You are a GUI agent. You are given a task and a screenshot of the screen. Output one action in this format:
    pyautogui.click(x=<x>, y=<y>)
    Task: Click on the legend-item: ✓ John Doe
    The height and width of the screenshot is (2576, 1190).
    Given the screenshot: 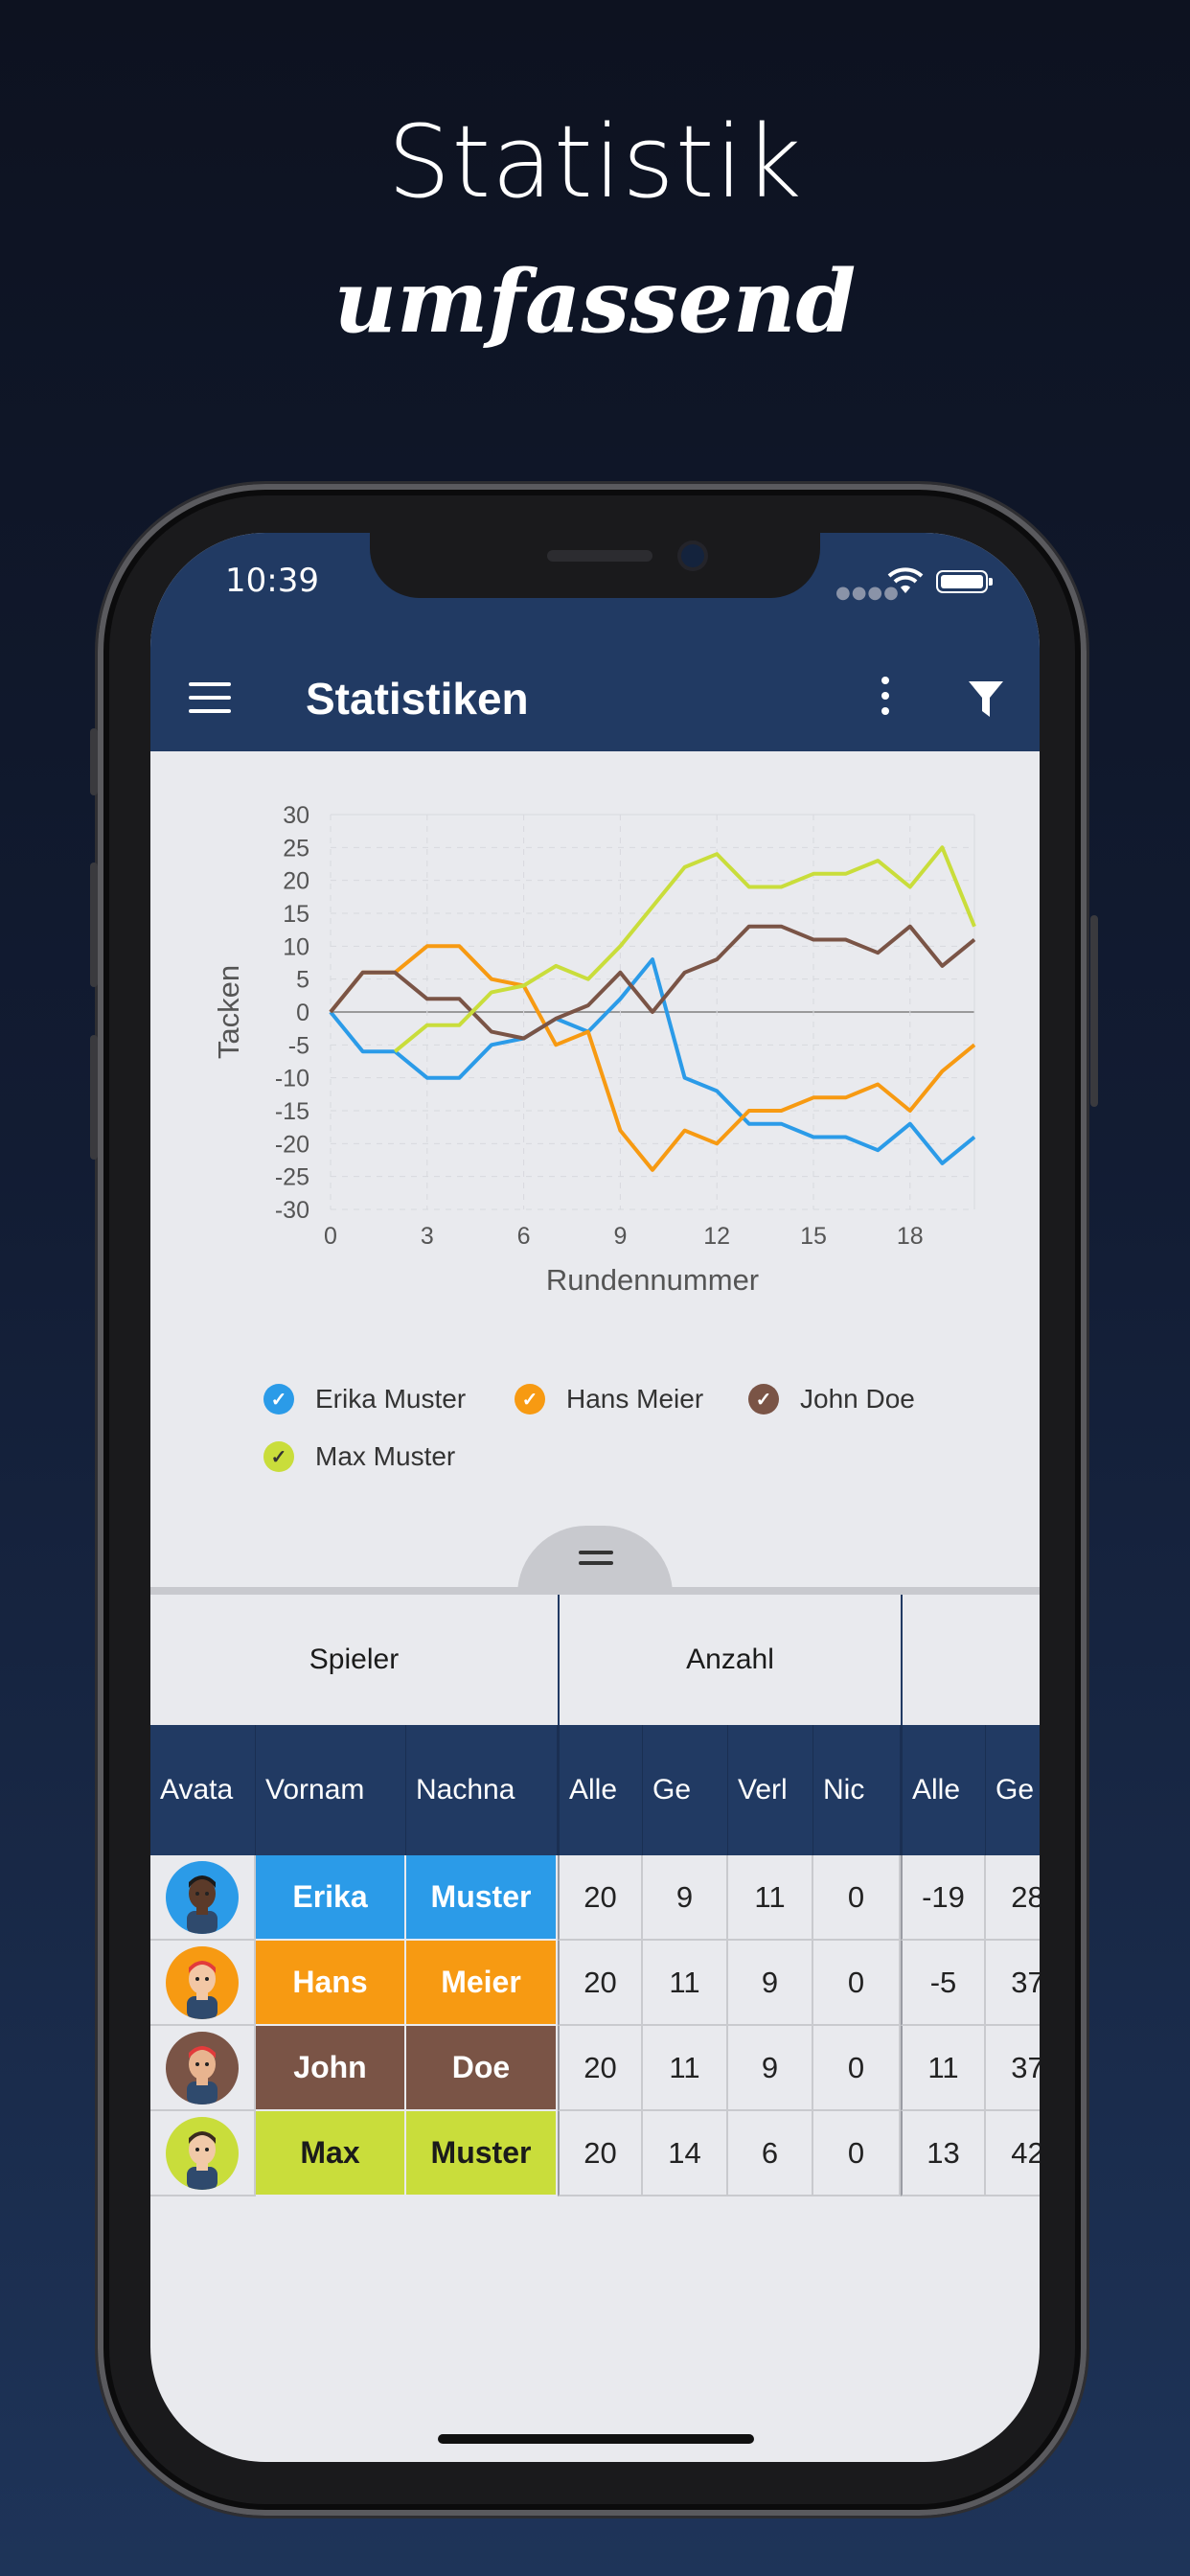 What is the action you would take?
    pyautogui.click(x=832, y=1399)
    